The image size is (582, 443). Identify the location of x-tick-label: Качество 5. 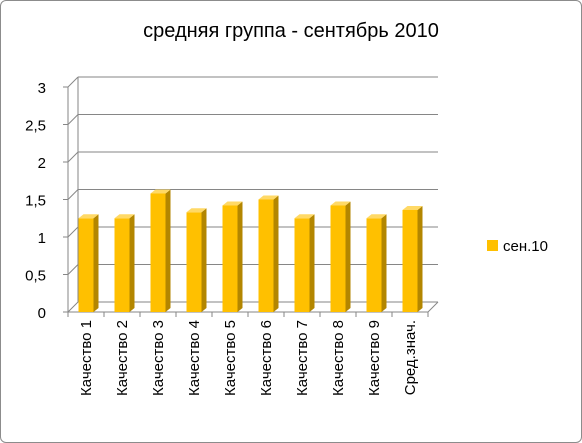
(230, 358).